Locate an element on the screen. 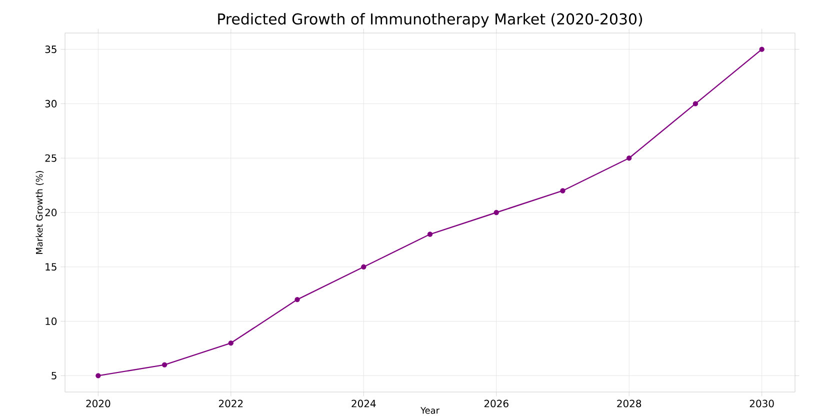  x-tick-label: 2026 is located at coordinates (496, 404).